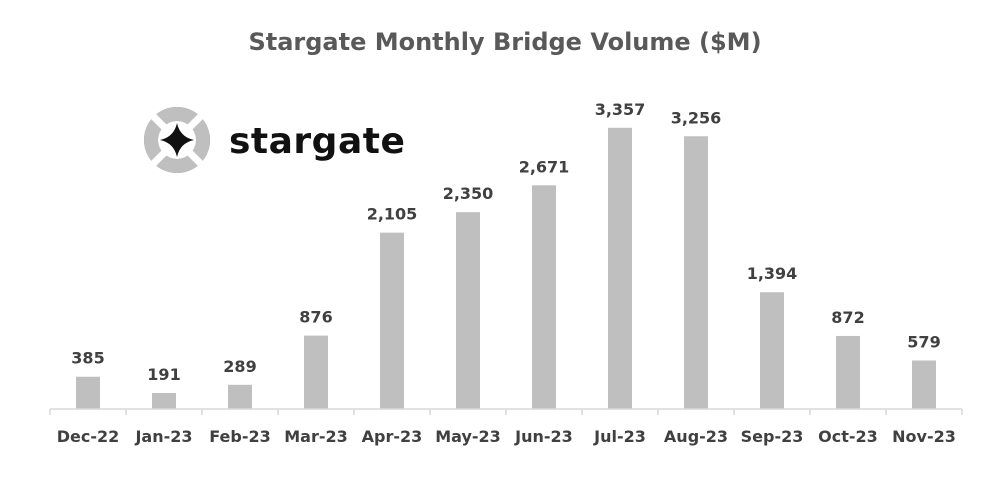 The width and height of the screenshot is (1000, 477). Describe the element at coordinates (87, 358) in the screenshot. I see `data-label-dec-22: 385` at that location.